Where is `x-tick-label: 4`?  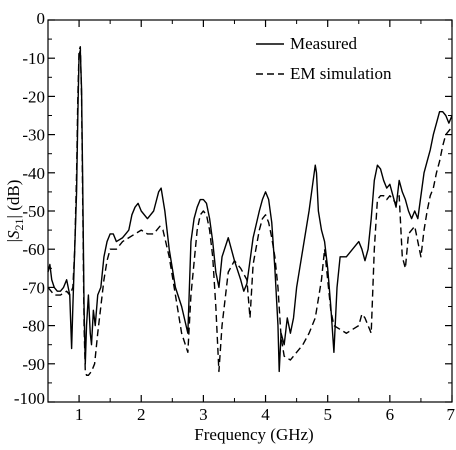 x-tick-label: 4 is located at coordinates (265, 414).